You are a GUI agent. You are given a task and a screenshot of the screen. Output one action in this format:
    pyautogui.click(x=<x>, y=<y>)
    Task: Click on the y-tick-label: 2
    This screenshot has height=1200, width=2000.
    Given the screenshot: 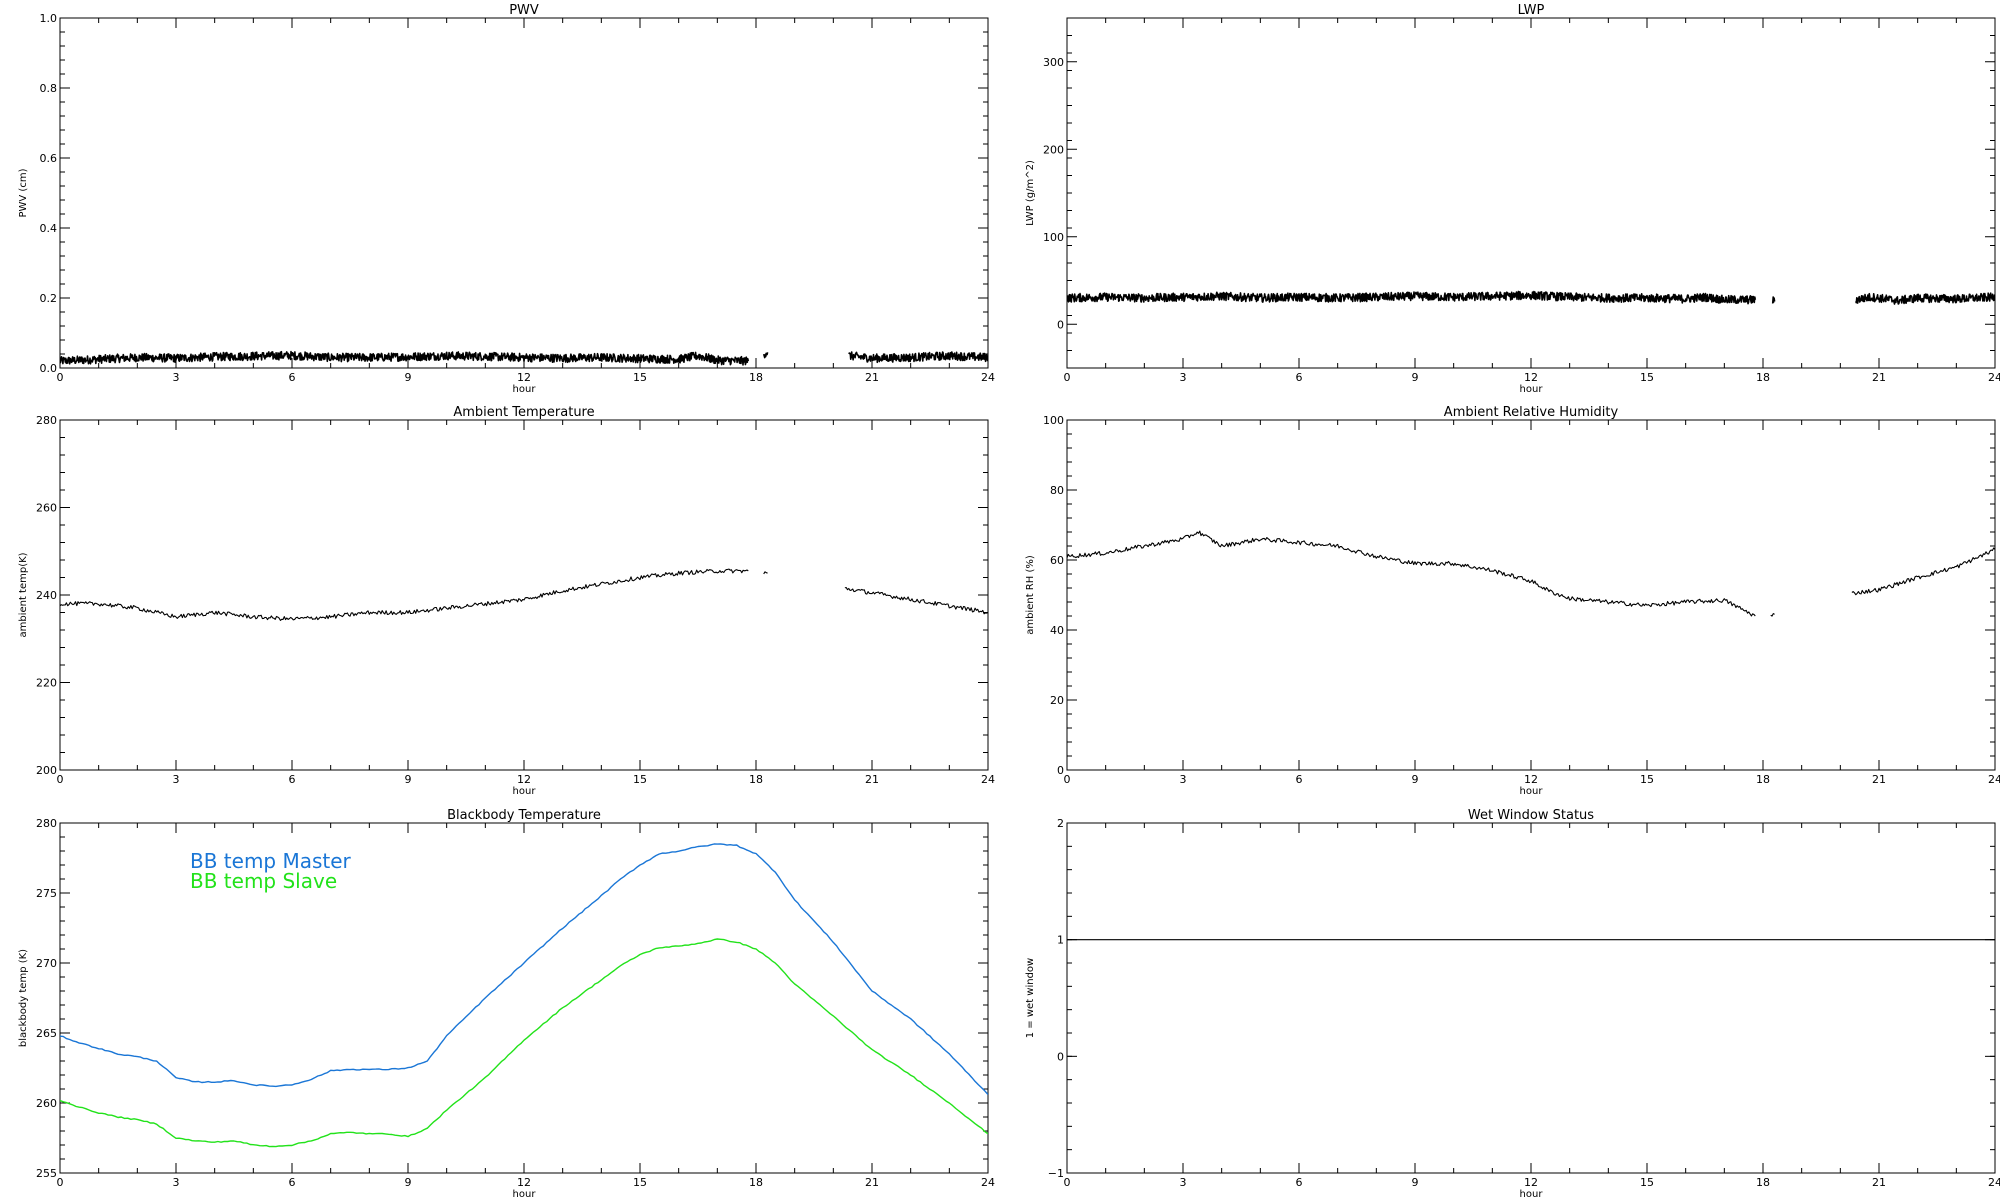 What is the action you would take?
    pyautogui.click(x=1060, y=823)
    